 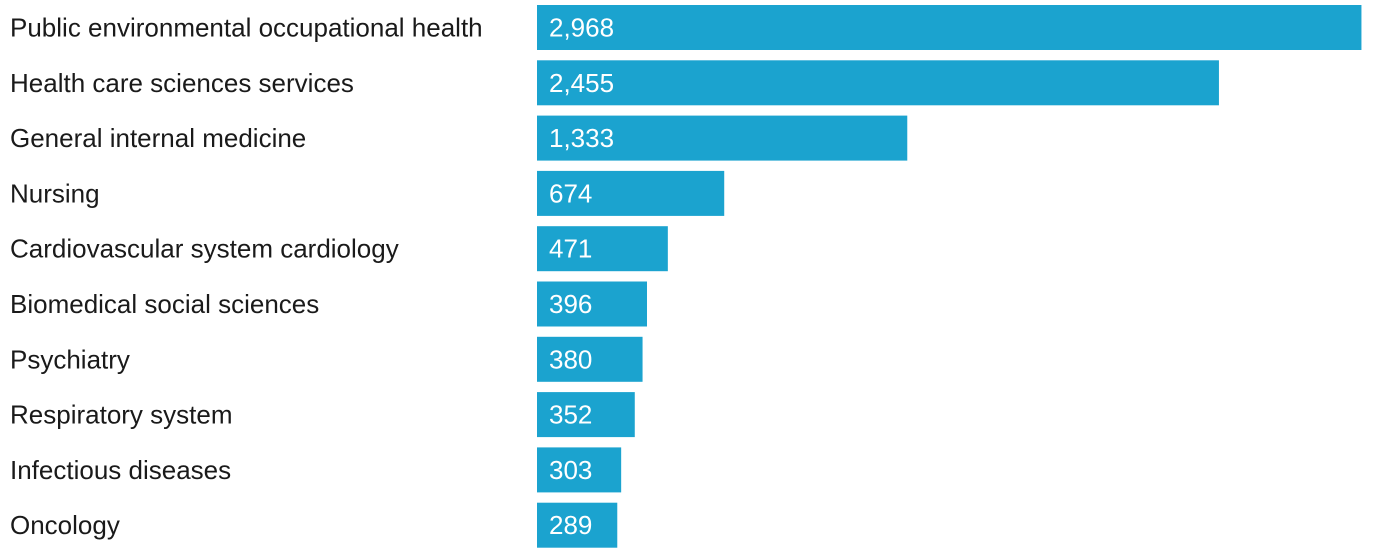 What do you see at coordinates (164, 304) in the screenshot?
I see `category-label: Biomedical social sciences` at bounding box center [164, 304].